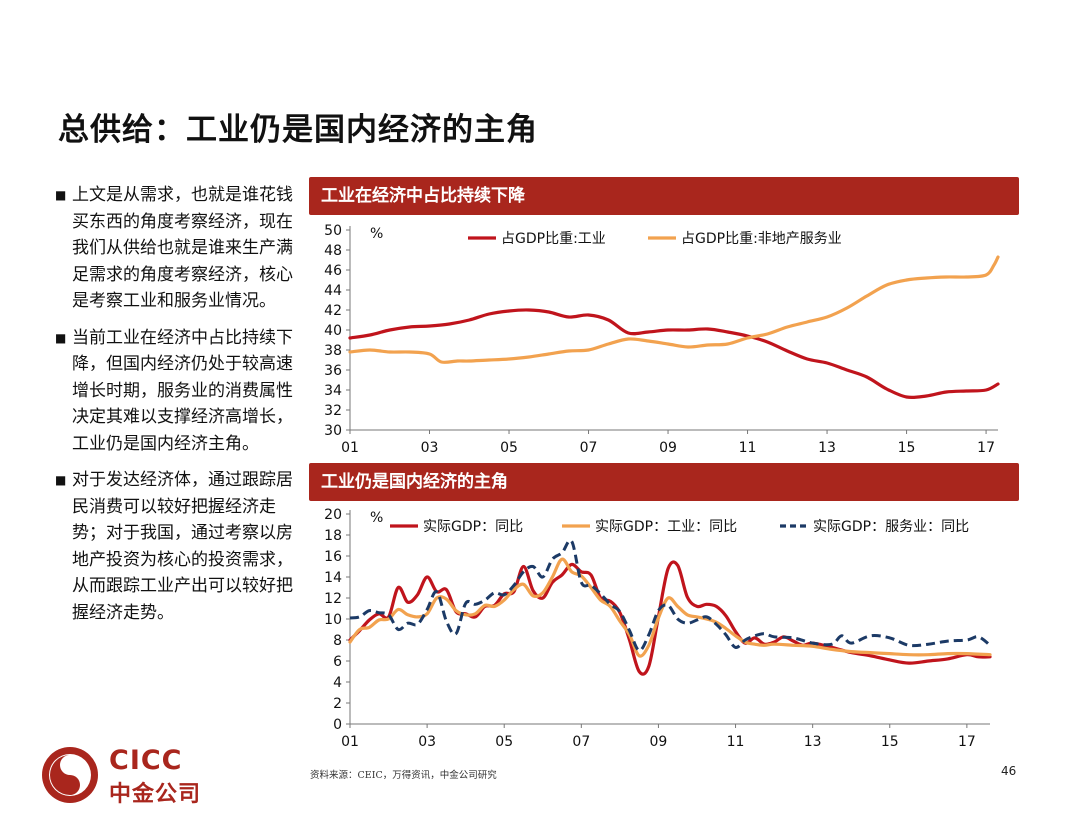  What do you see at coordinates (337, 662) in the screenshot?
I see `y-tick-label: 6` at bounding box center [337, 662].